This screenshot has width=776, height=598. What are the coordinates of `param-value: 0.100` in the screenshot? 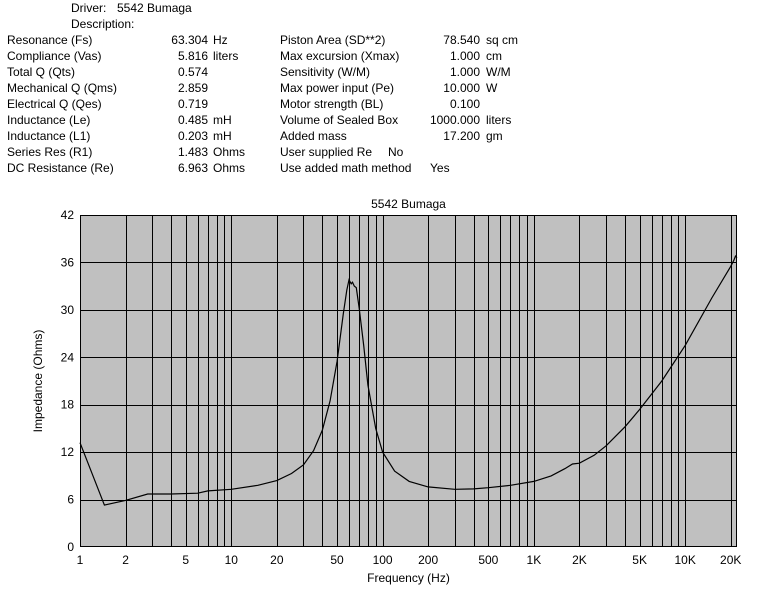 It's located at (464, 104).